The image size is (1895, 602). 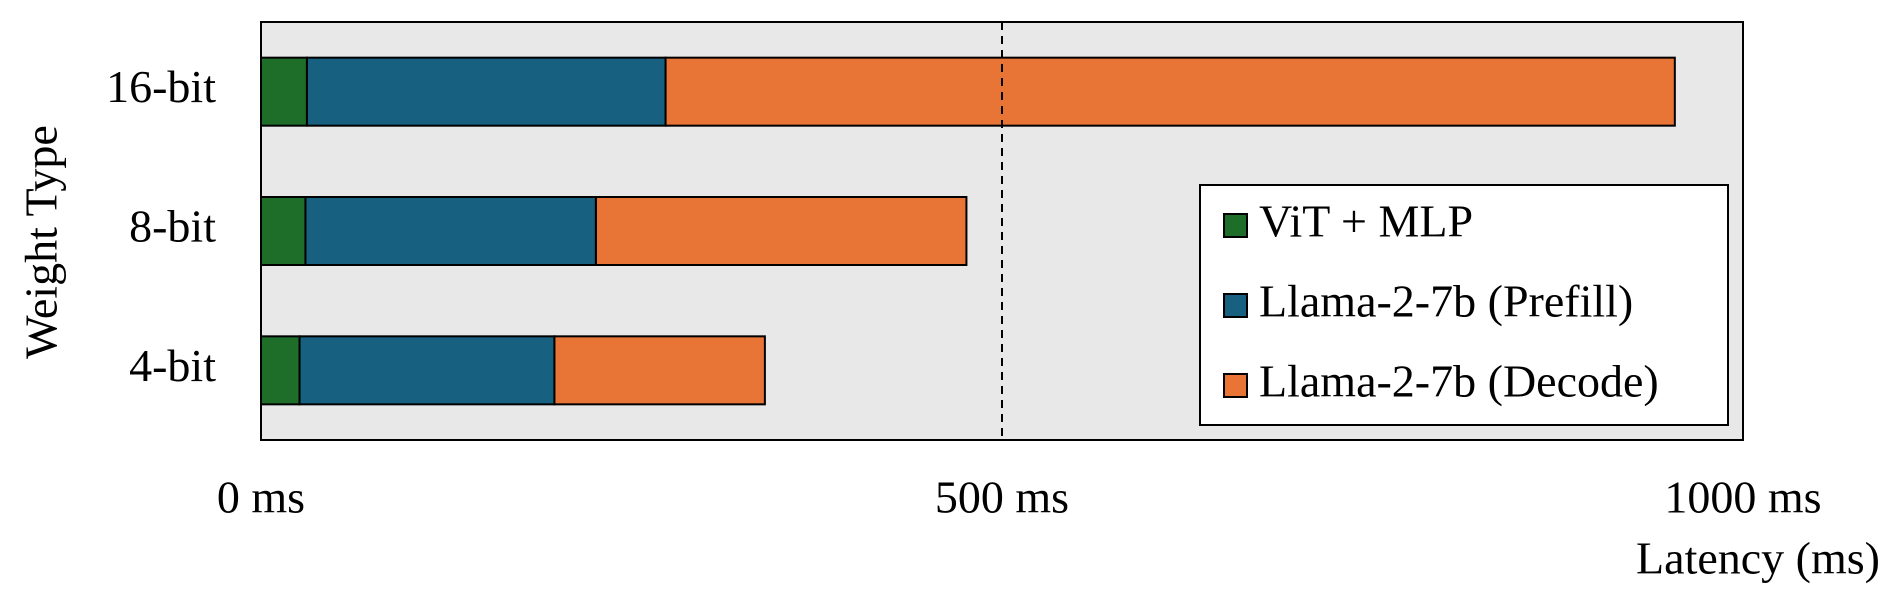 What do you see at coordinates (161, 86) in the screenshot?
I see `y-tick-label: 16-bit` at bounding box center [161, 86].